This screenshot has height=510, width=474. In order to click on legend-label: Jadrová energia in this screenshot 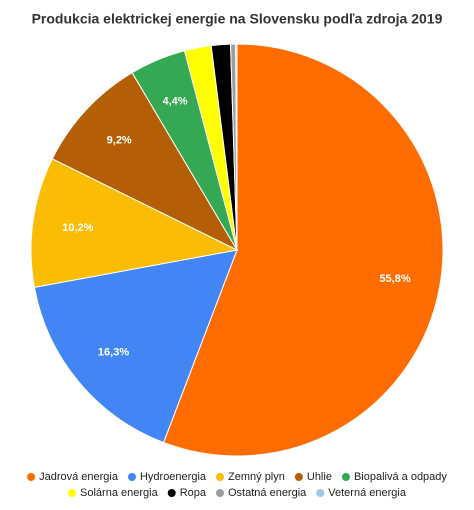, I will do `click(79, 477)`.